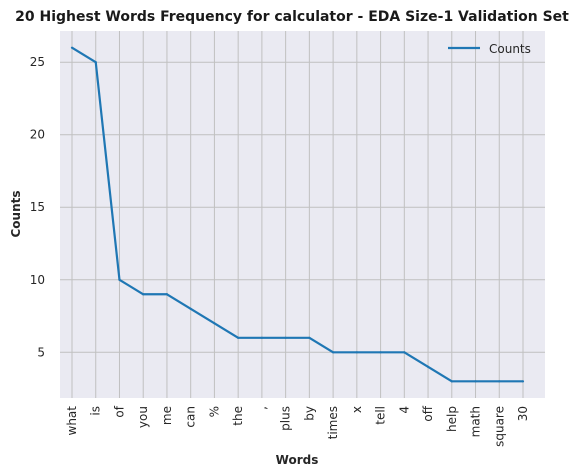  What do you see at coordinates (238, 416) in the screenshot?
I see `x-tick-label: the` at bounding box center [238, 416].